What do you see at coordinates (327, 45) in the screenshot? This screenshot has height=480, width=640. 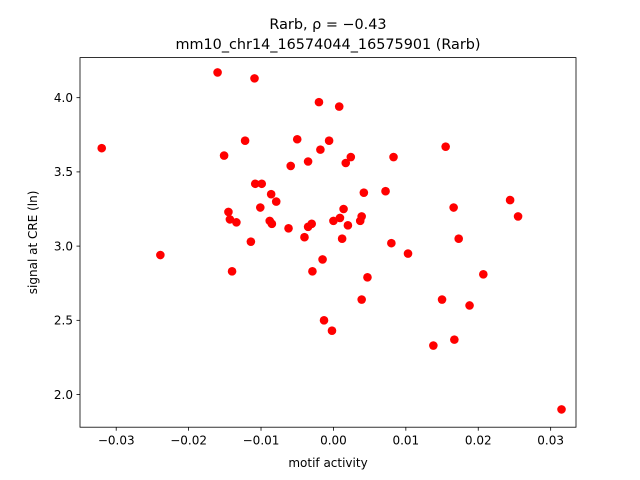 I see `chart-title-line2: mm10_chr14_16574044_16575901 (Rarb)` at bounding box center [327, 45].